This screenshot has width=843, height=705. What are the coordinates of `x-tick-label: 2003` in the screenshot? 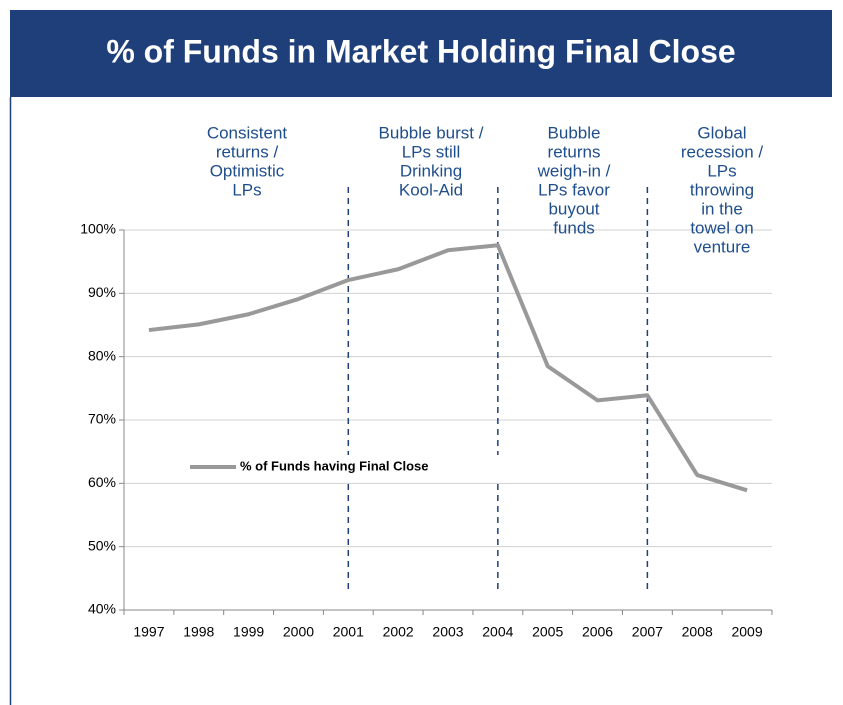 It's located at (447, 632).